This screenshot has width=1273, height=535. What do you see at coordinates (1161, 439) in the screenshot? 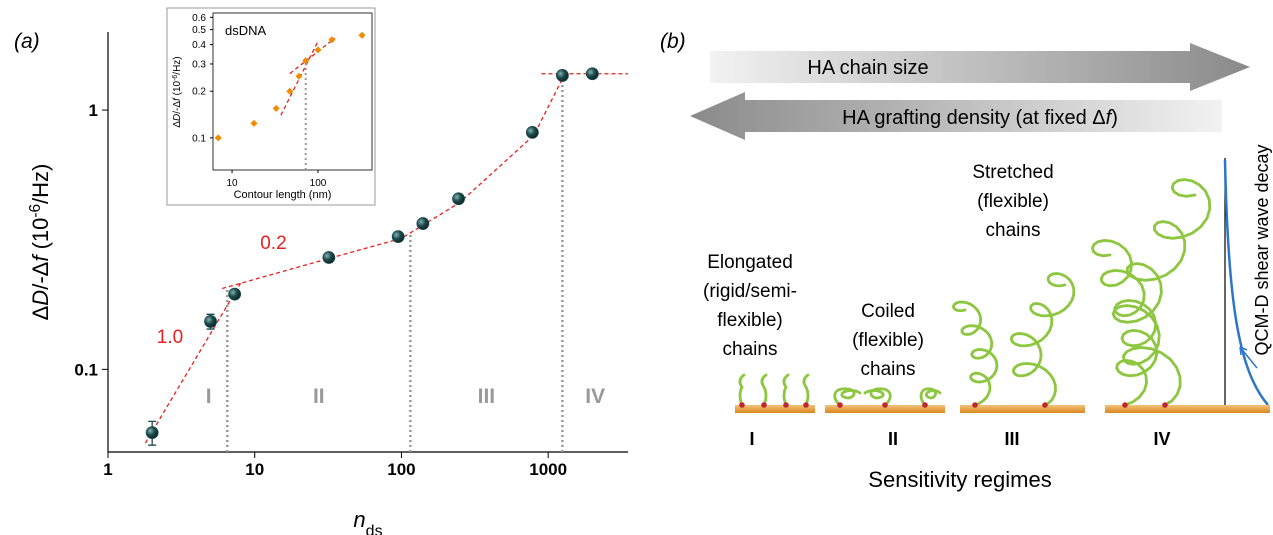
I see `regime-label: IV` at bounding box center [1161, 439].